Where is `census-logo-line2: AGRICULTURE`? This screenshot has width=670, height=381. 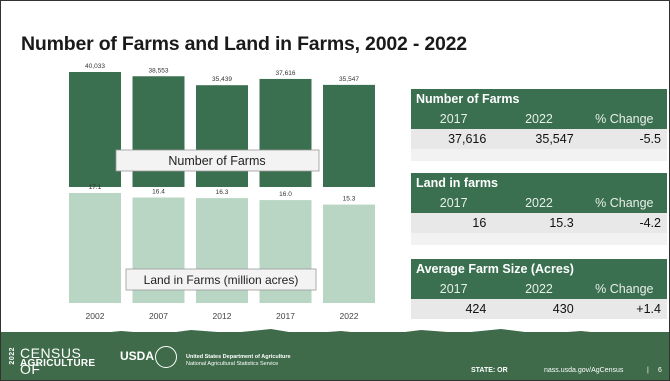 census-logo-line2: AGRICULTURE is located at coordinates (58, 363).